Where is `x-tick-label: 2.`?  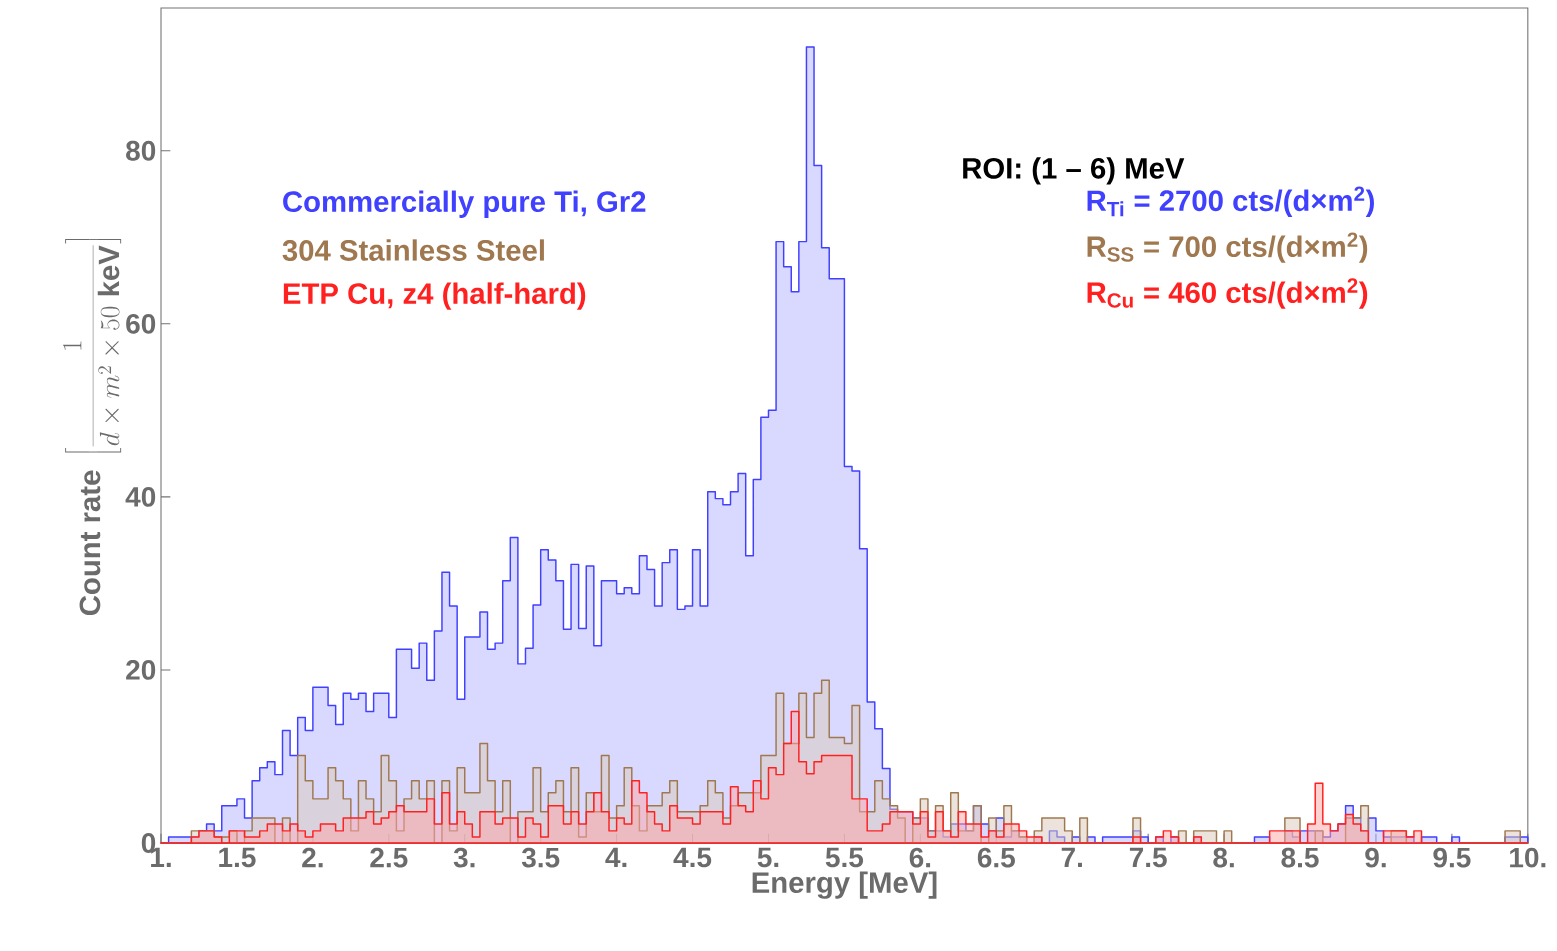
x-tick-label: 2. is located at coordinates (312, 857).